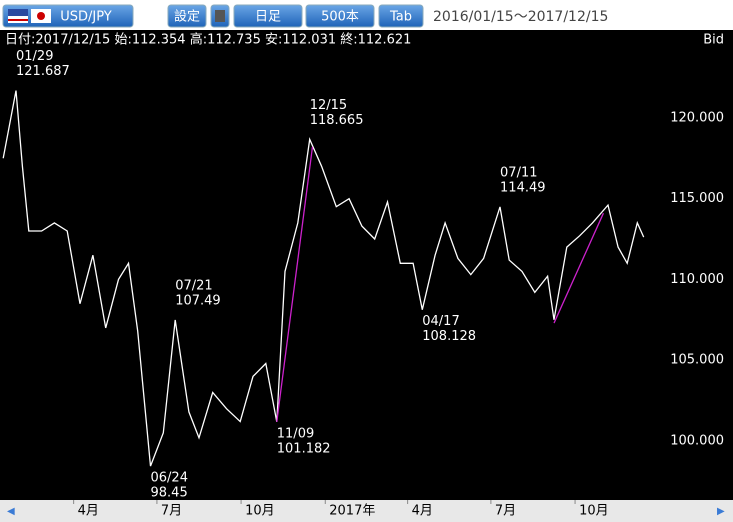  Describe the element at coordinates (169, 493) in the screenshot. I see `annotation-value: 98.45` at that location.